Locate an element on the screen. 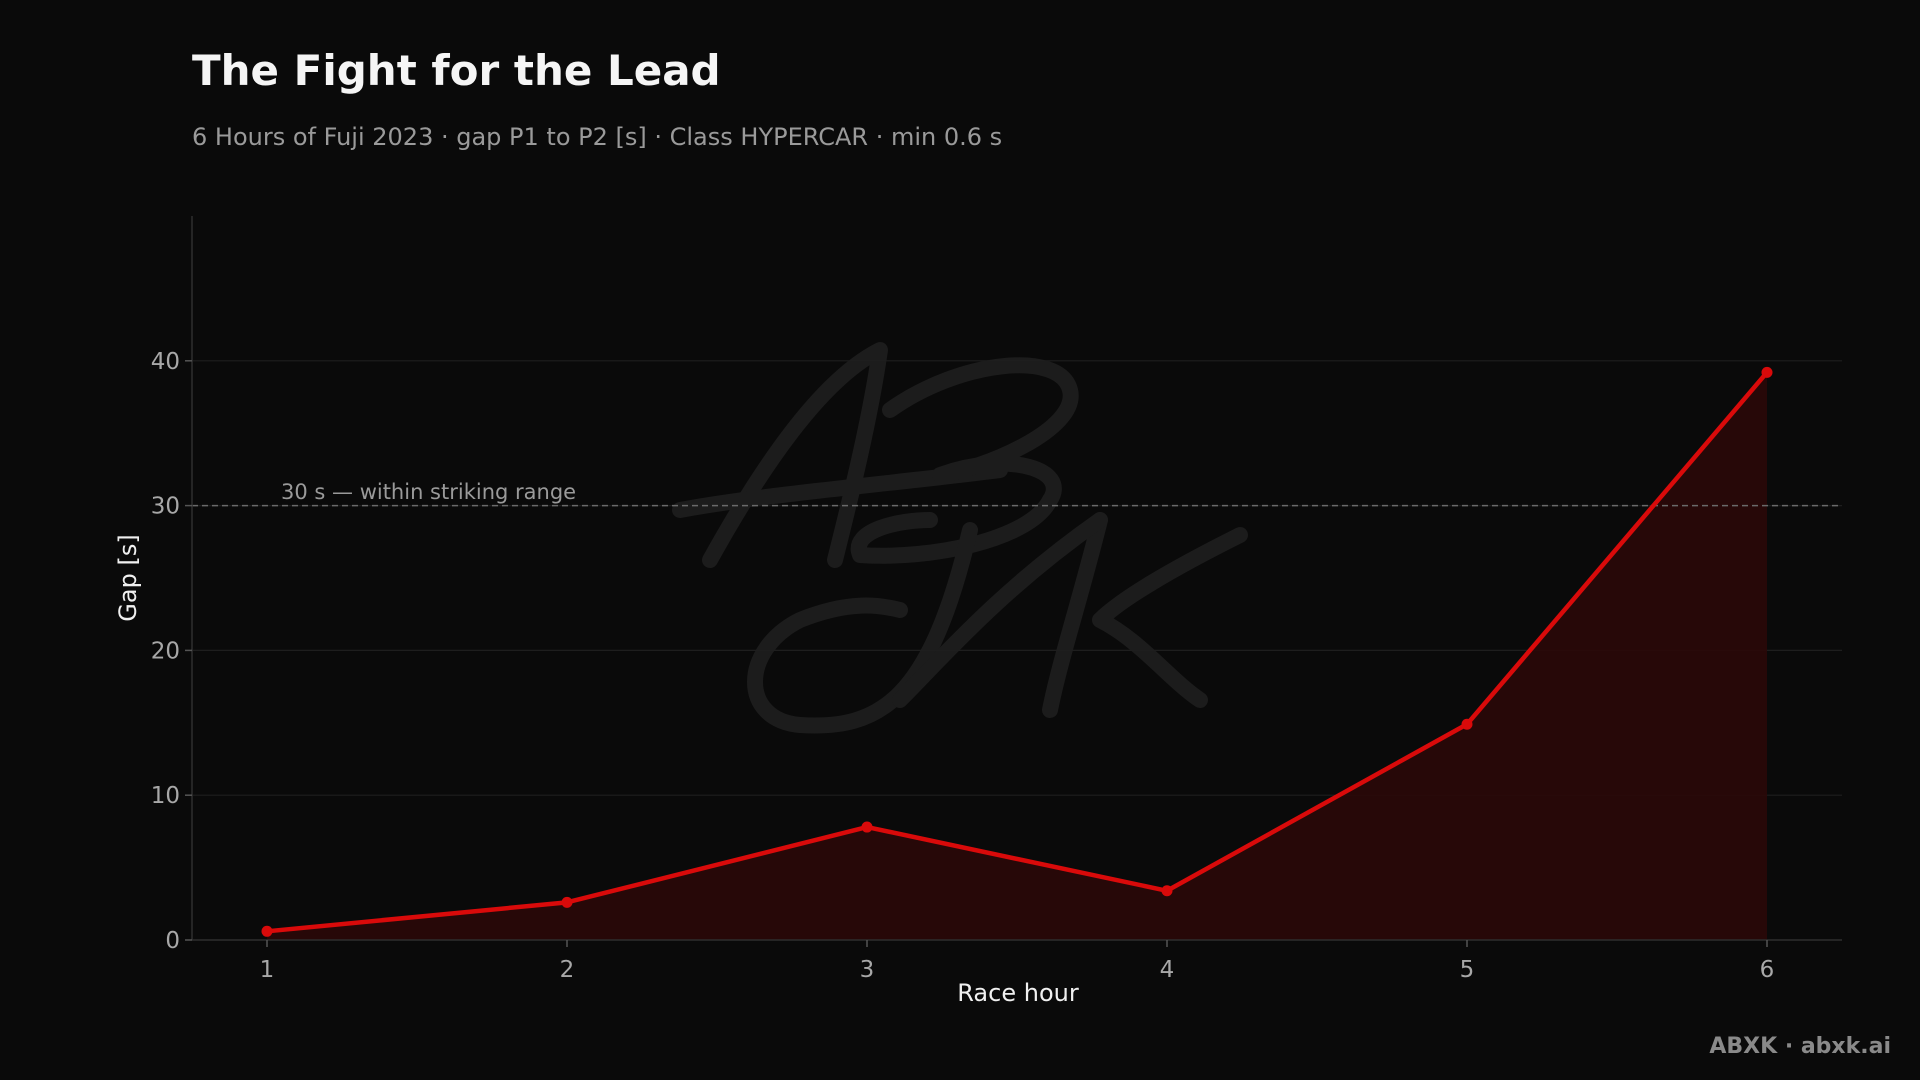  x-axis-label: Race hour is located at coordinates (1018, 993).